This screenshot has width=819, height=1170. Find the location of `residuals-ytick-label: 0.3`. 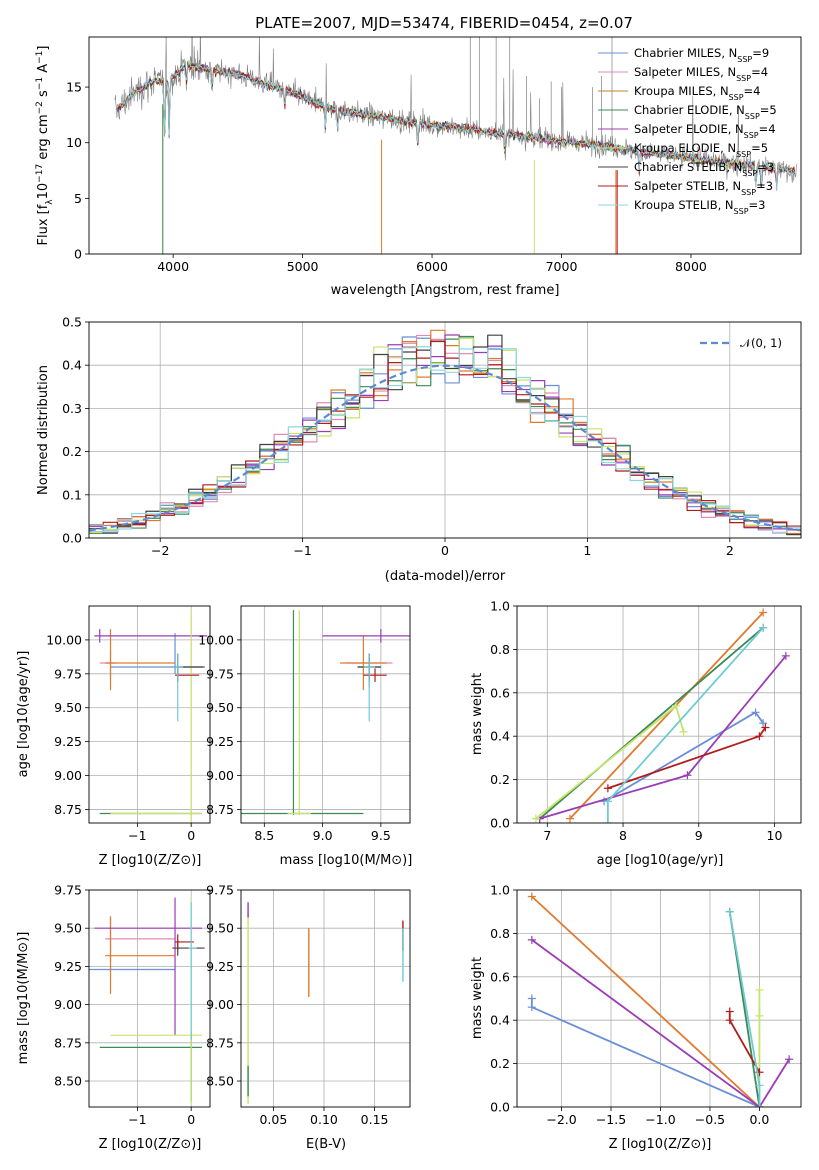

residuals-ytick-label: 0.3 is located at coordinates (72, 408).